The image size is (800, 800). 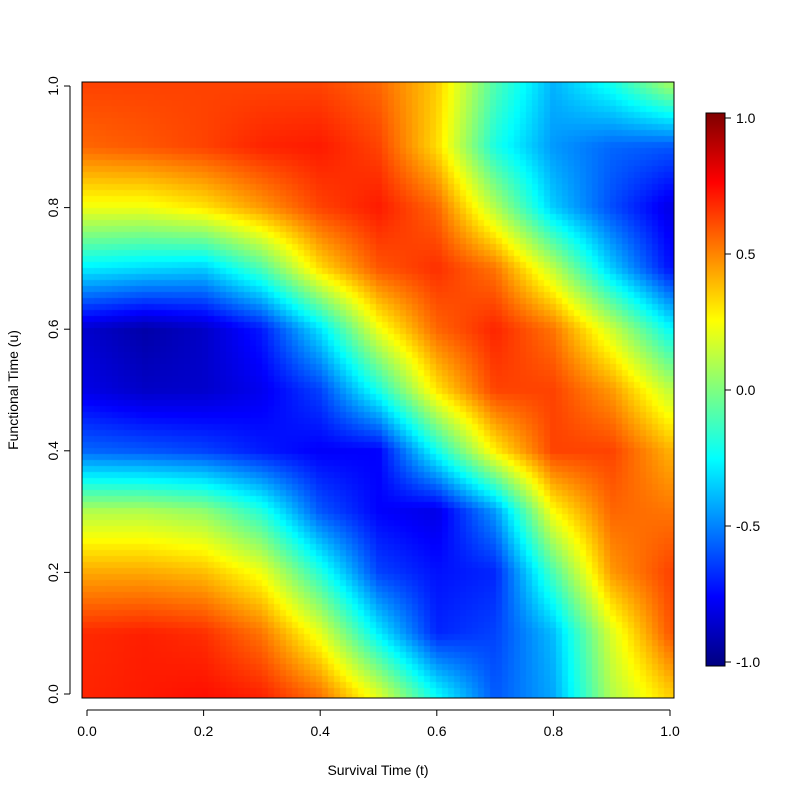 I want to click on y-tick-label: 0.2, so click(x=53, y=572).